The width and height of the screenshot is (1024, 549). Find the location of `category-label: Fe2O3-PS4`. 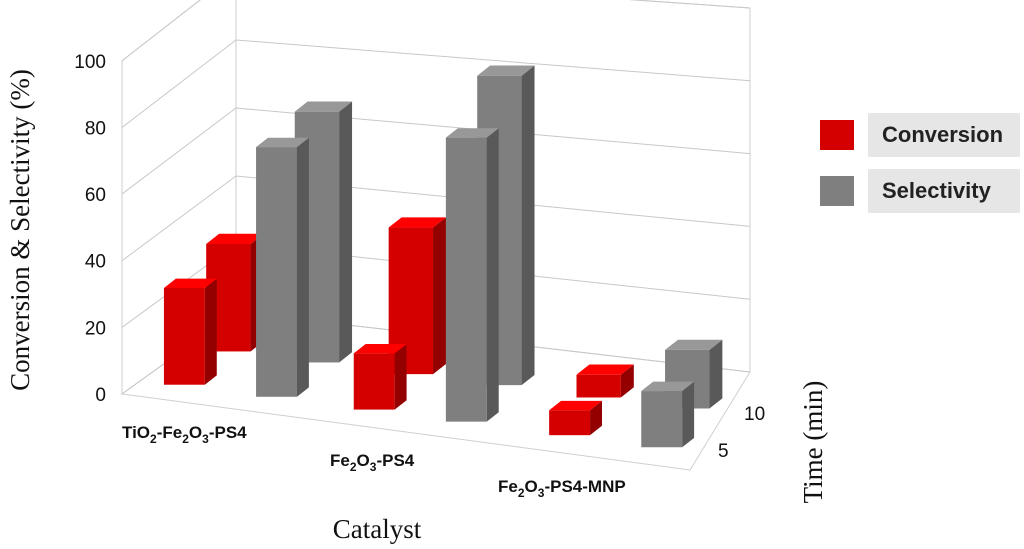

category-label: Fe2O3-PS4 is located at coordinates (372, 462).